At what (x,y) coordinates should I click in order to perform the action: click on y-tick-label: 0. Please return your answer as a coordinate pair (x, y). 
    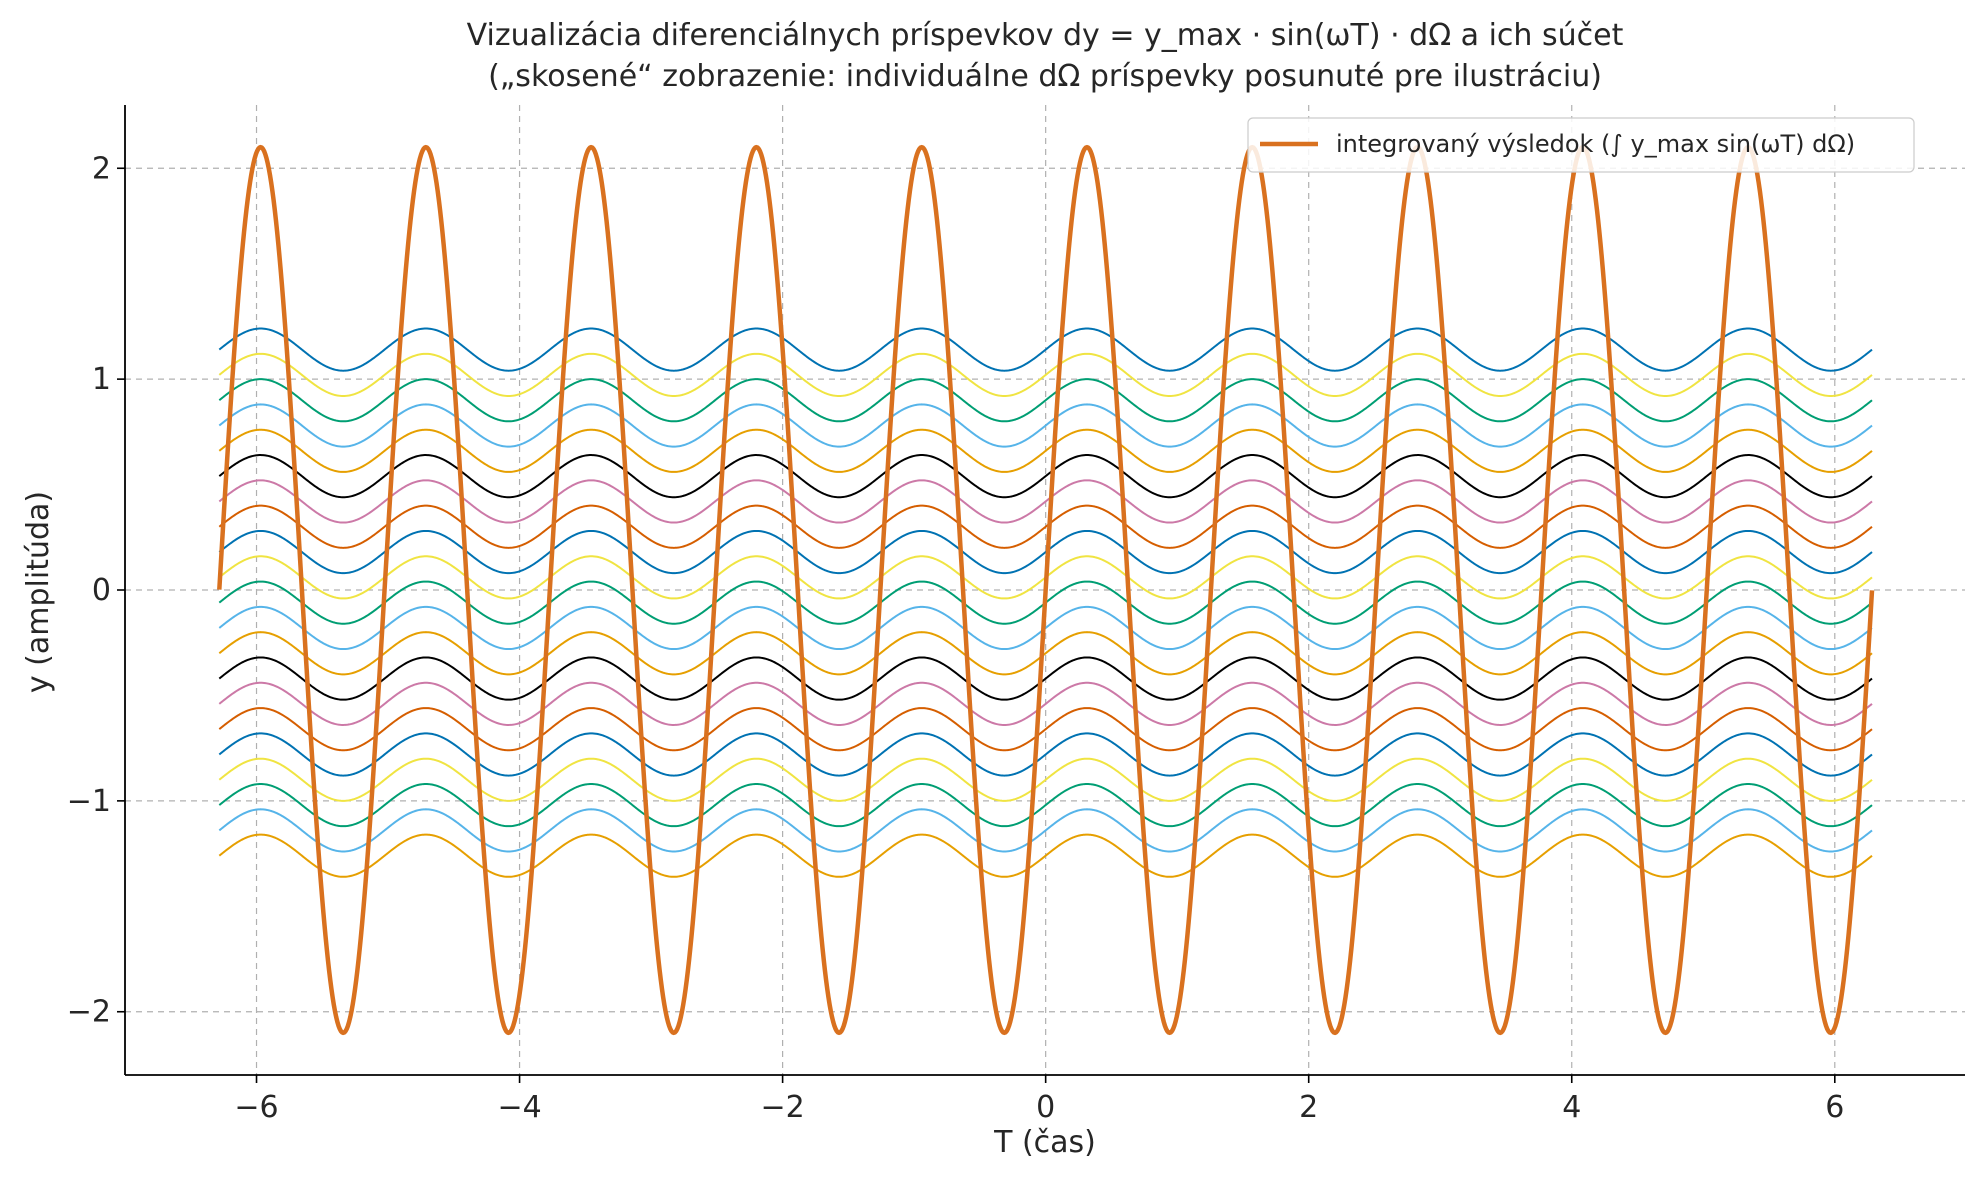
    Looking at the image, I should click on (101, 590).